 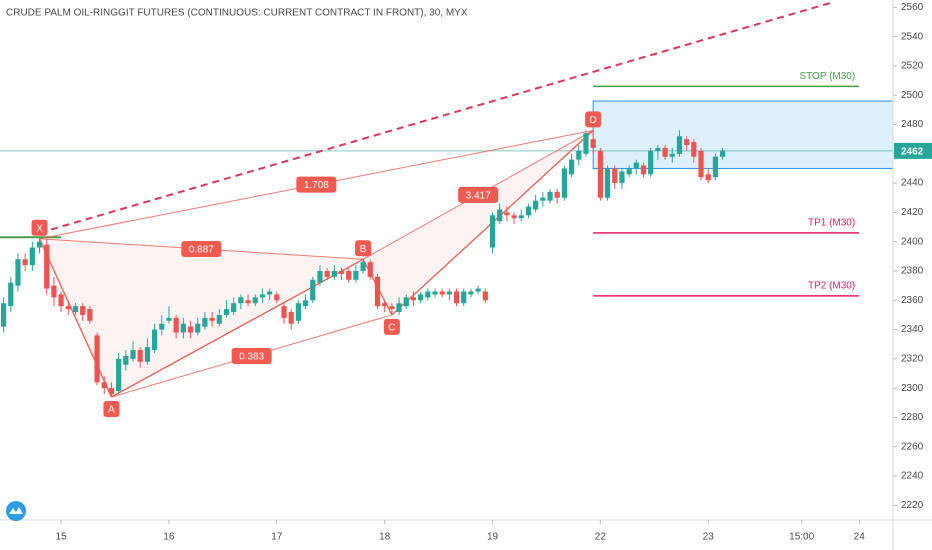 I want to click on y-tick-label: 2340, so click(x=912, y=329).